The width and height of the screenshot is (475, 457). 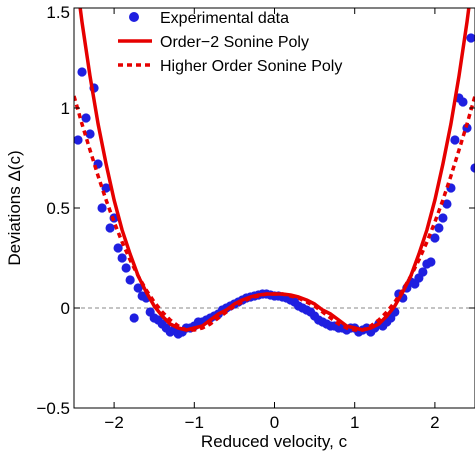 I want to click on x-tick-label: −2, so click(x=113, y=422).